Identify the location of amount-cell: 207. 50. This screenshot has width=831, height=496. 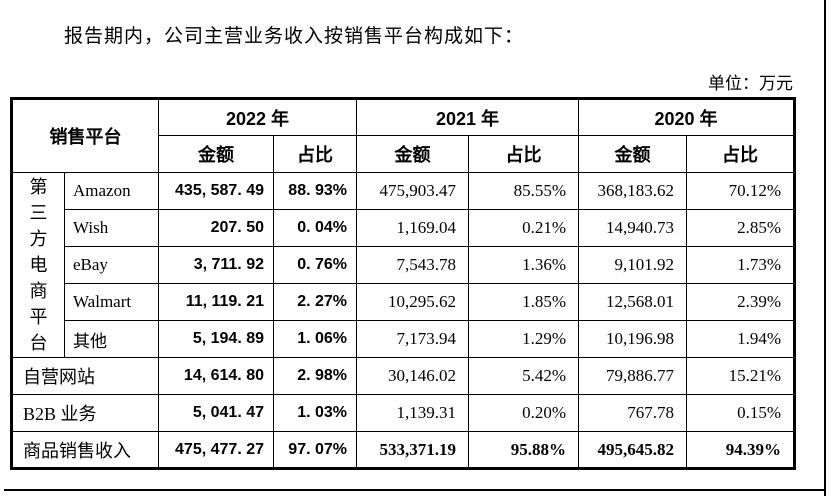
(216, 228).